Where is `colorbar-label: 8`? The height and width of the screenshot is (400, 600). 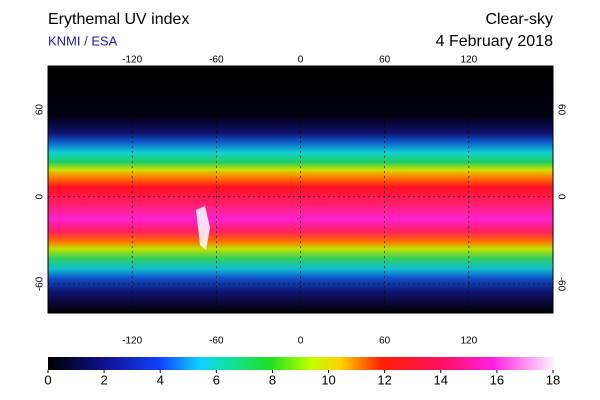 colorbar-label: 8 is located at coordinates (272, 379).